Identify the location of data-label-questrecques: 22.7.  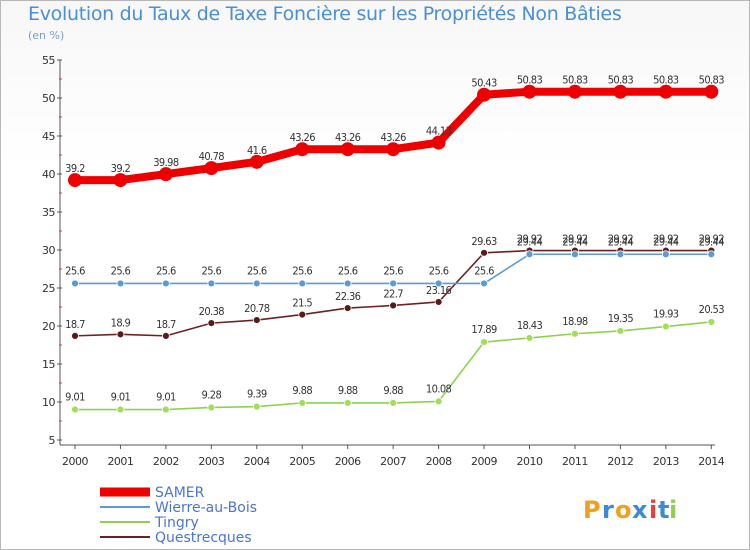
(393, 293).